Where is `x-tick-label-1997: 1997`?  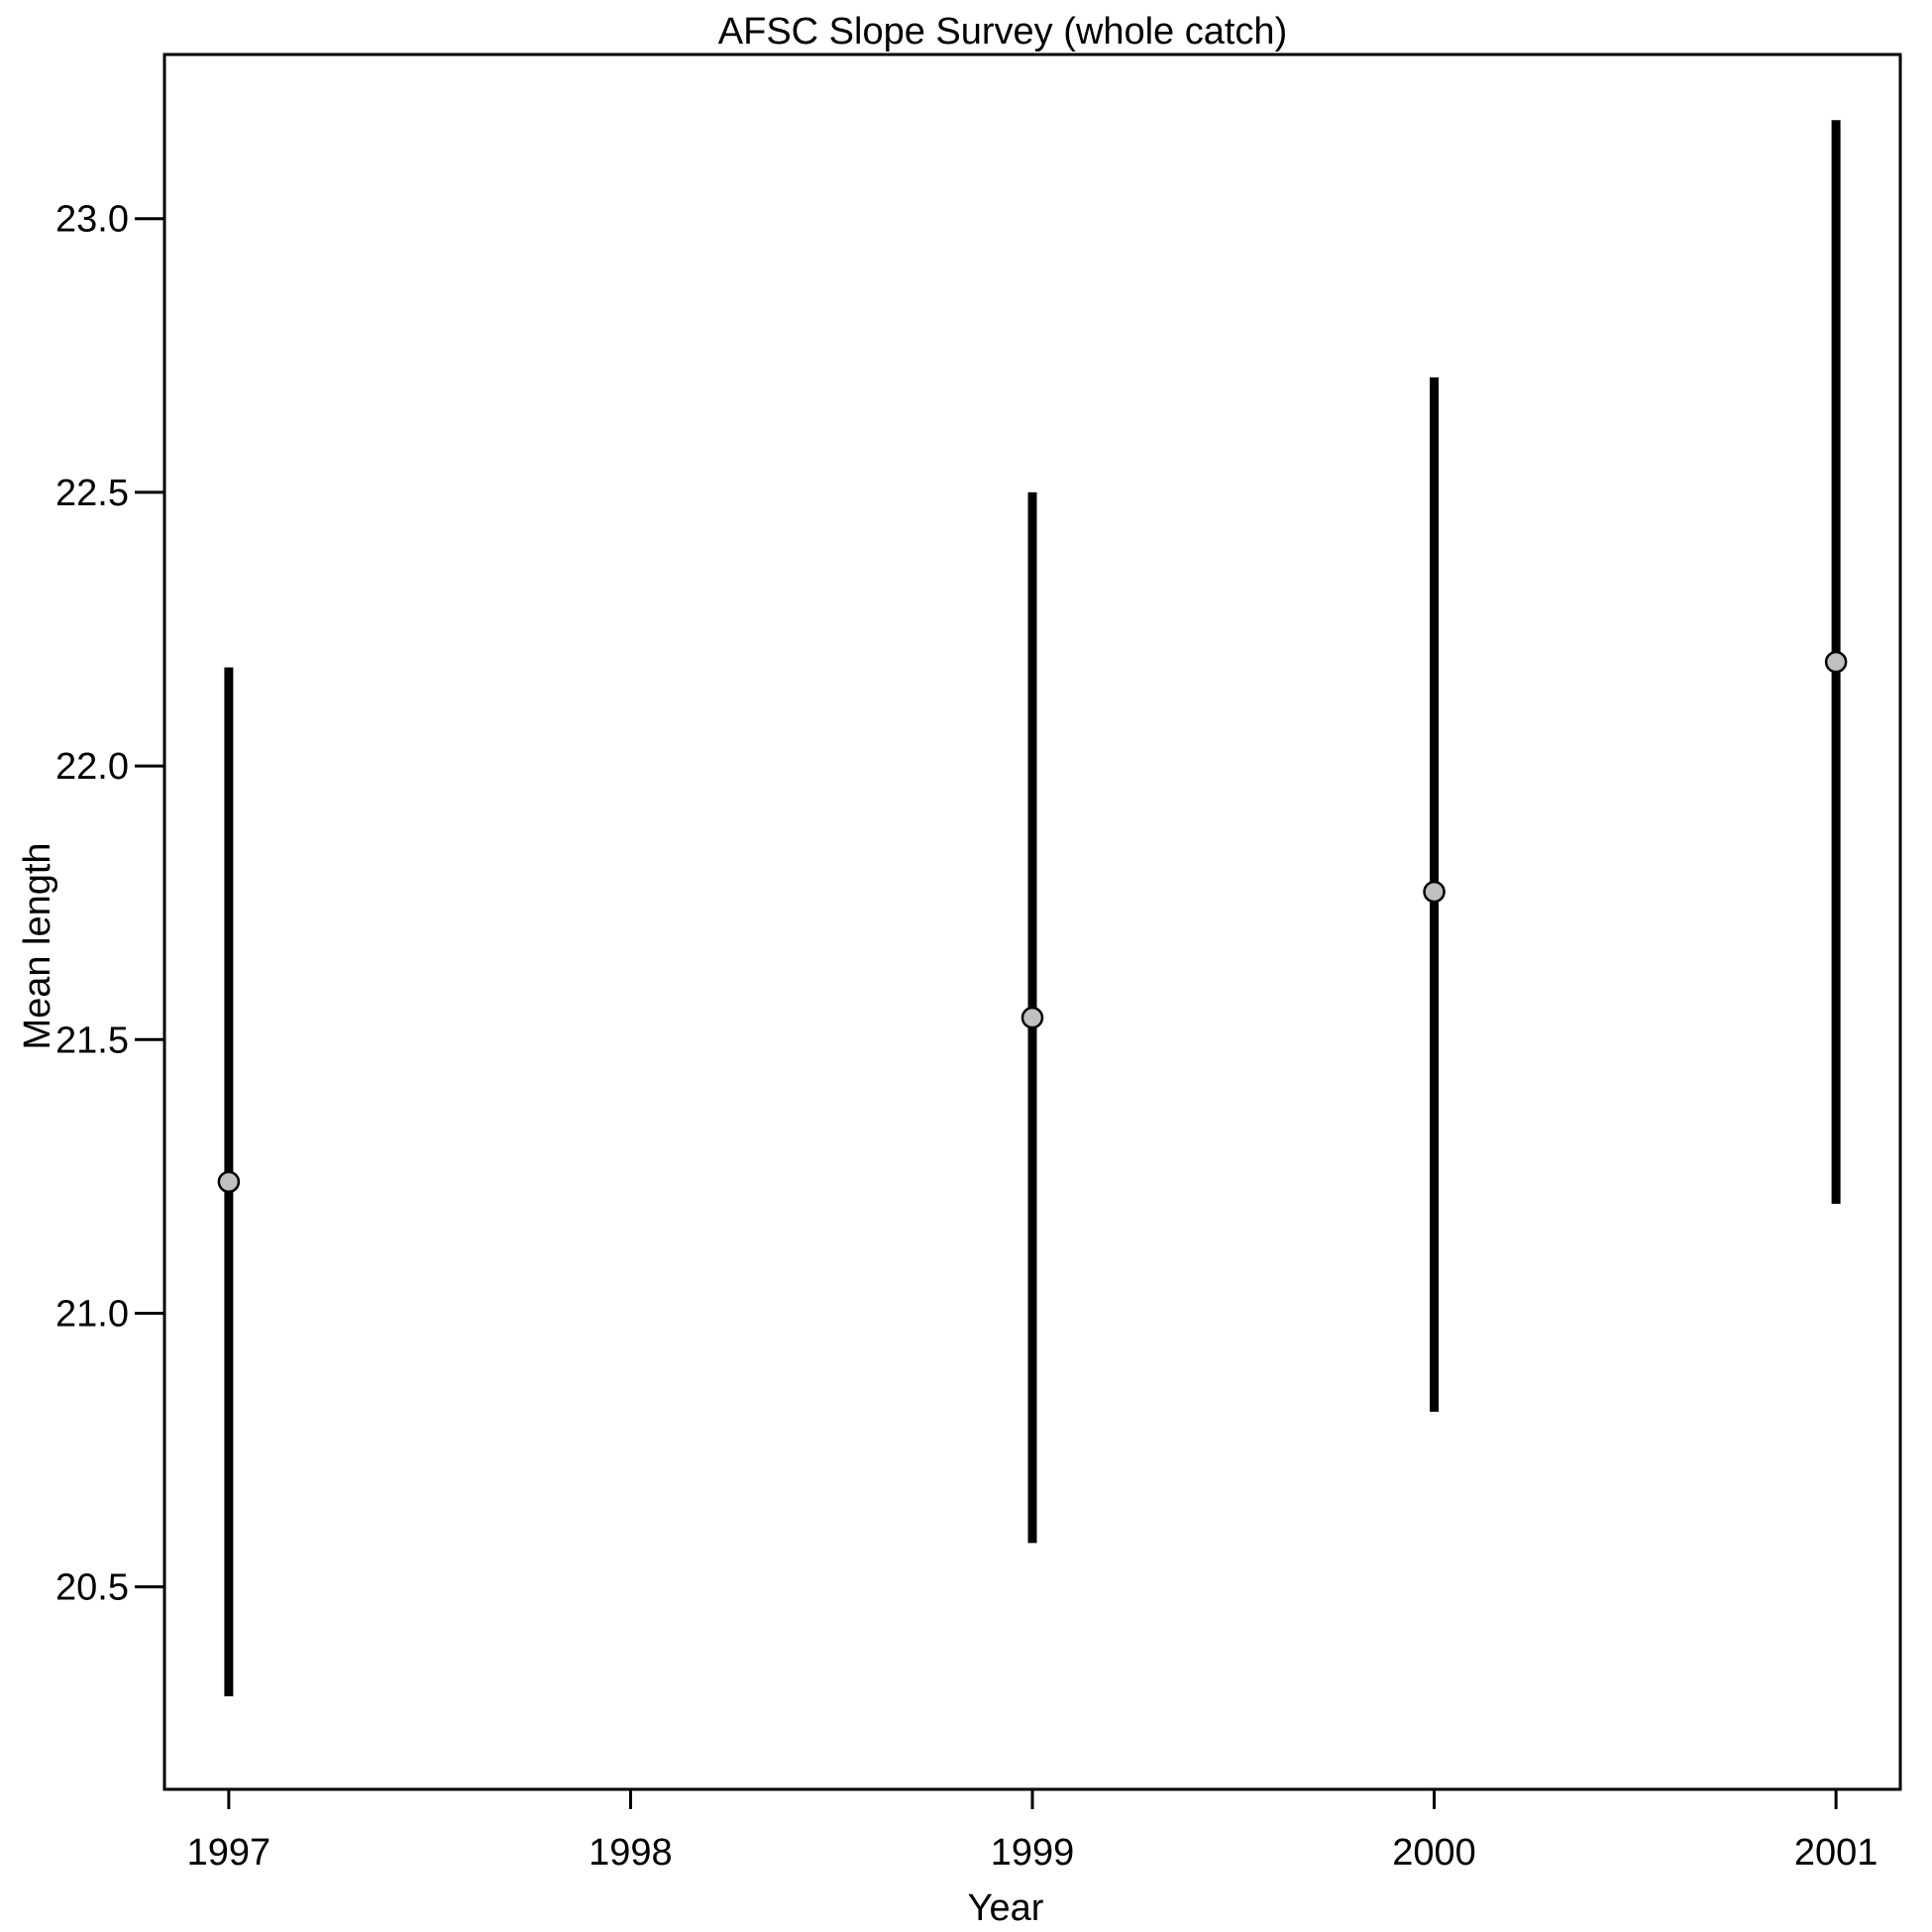 x-tick-label-1997: 1997 is located at coordinates (229, 1853).